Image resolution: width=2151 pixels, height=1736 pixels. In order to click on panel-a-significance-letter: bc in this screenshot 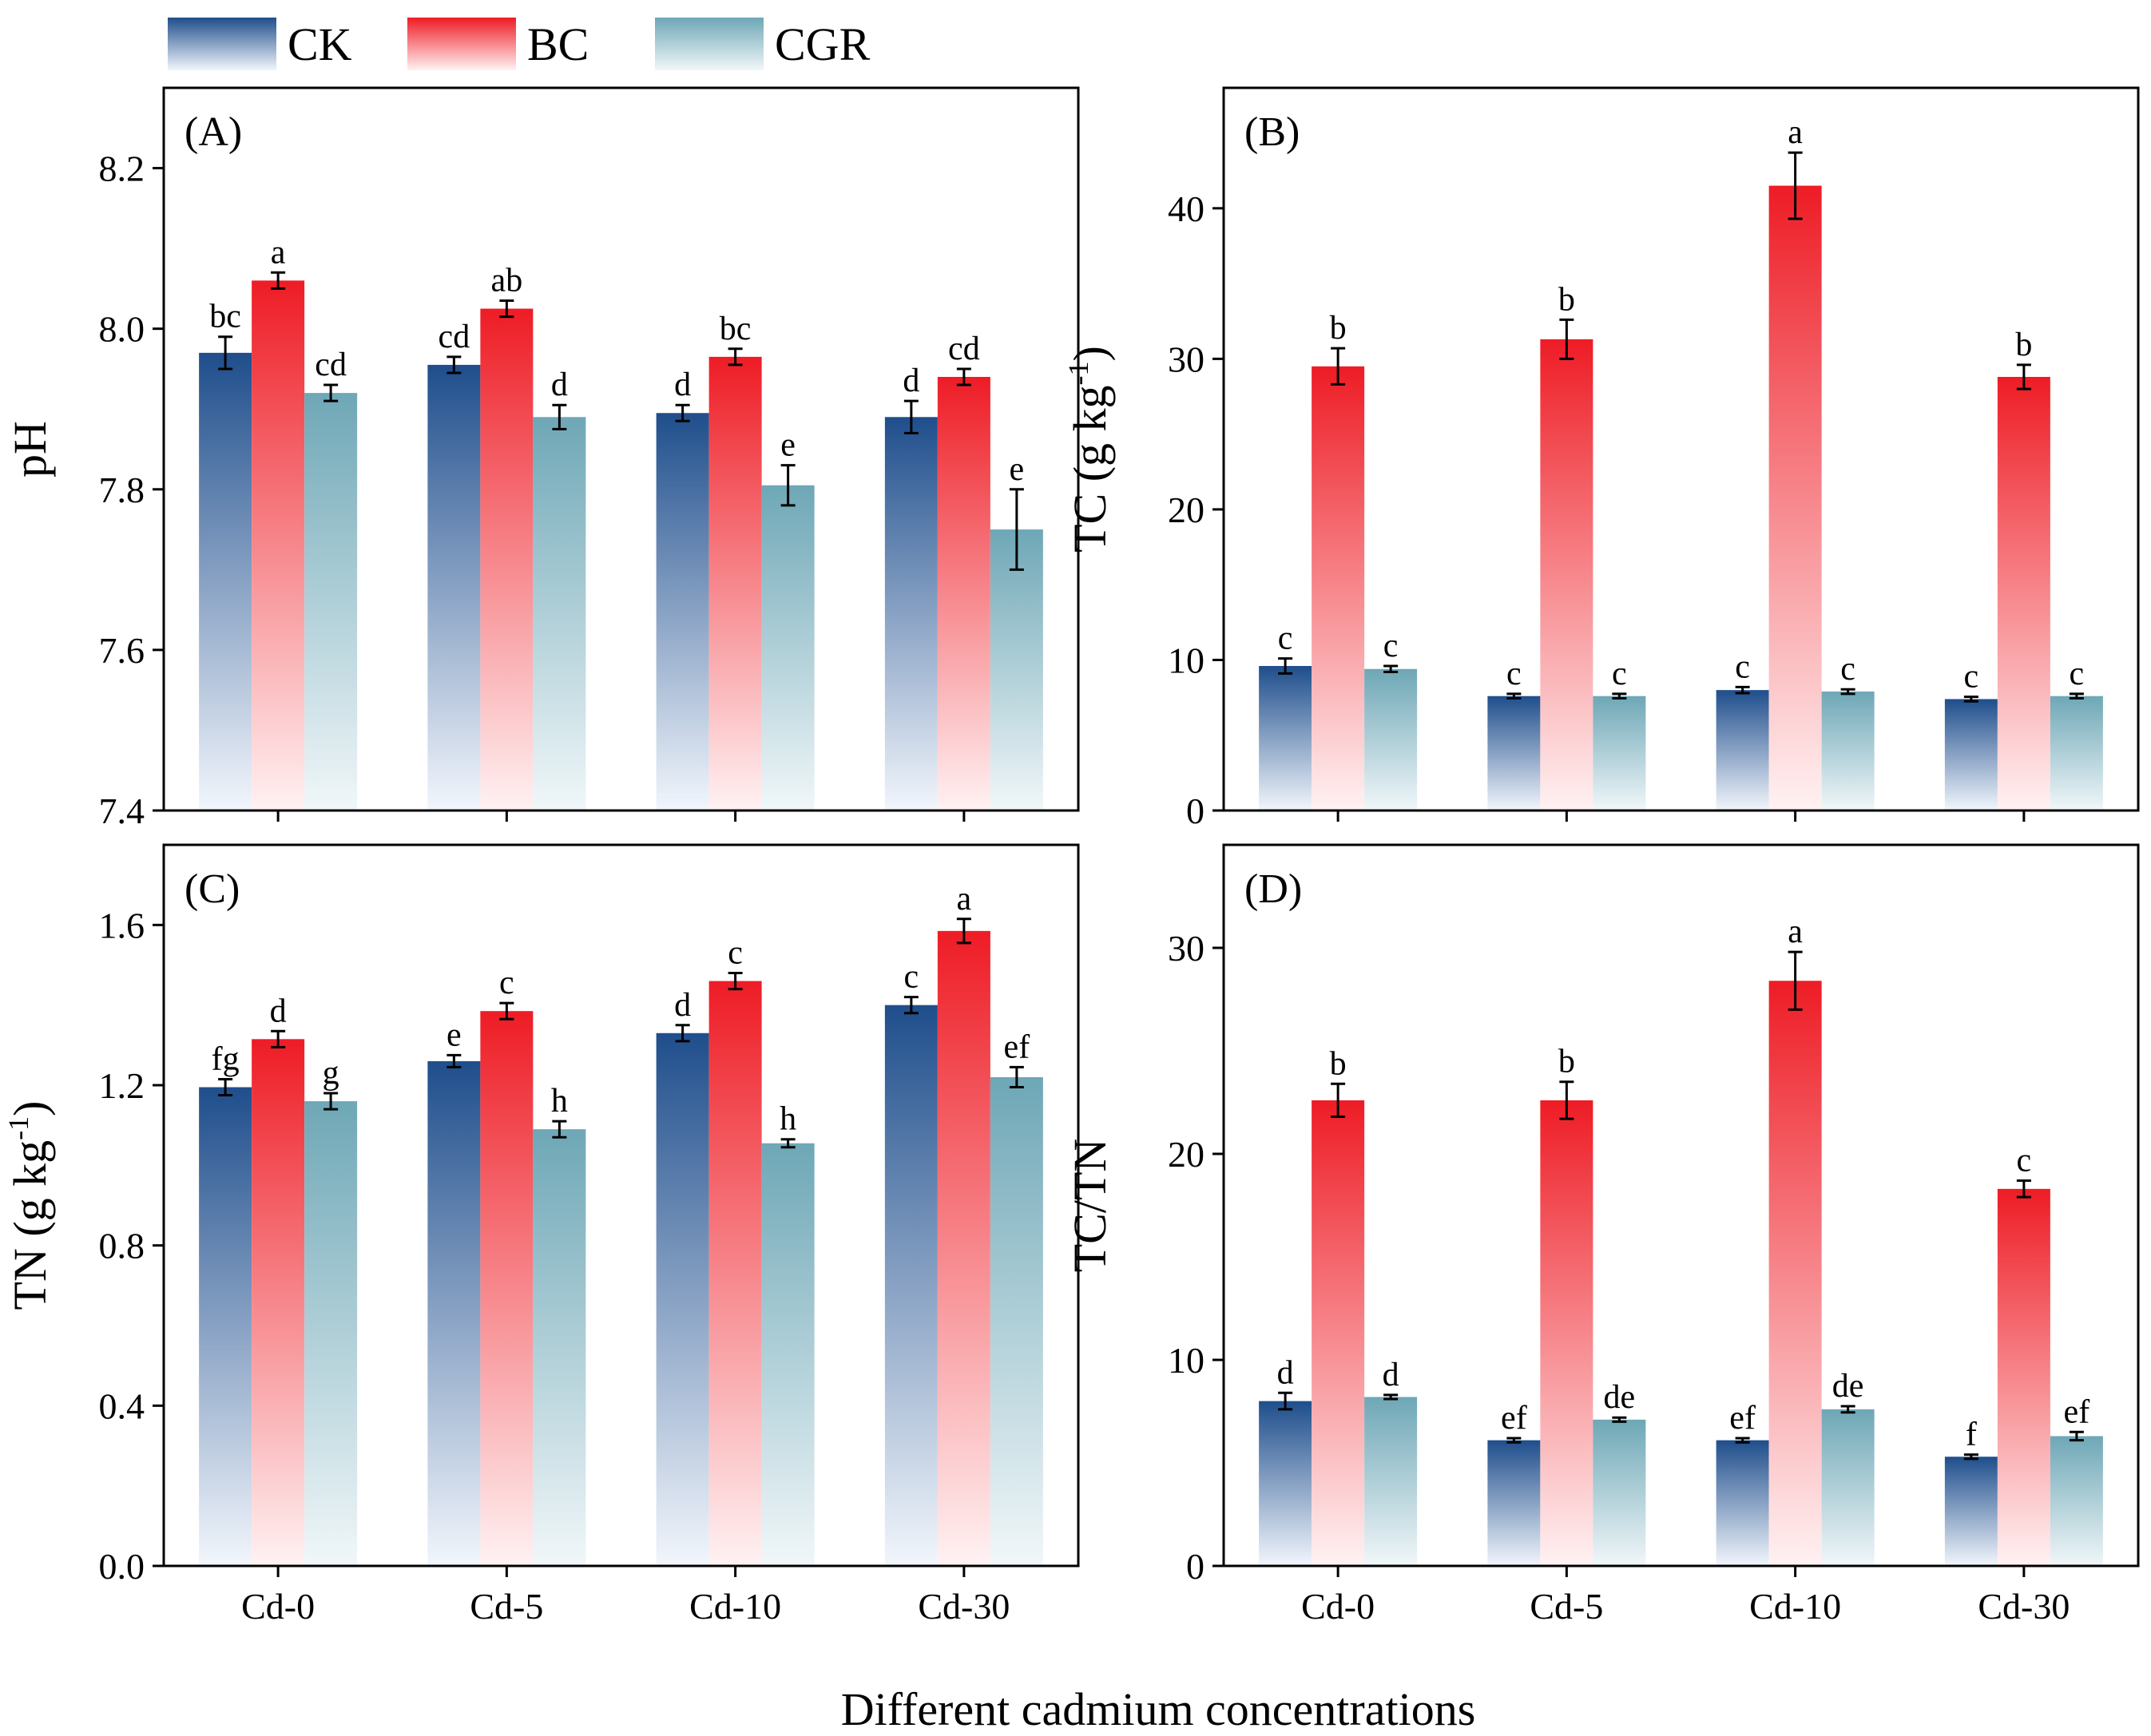, I will do `click(225, 317)`.